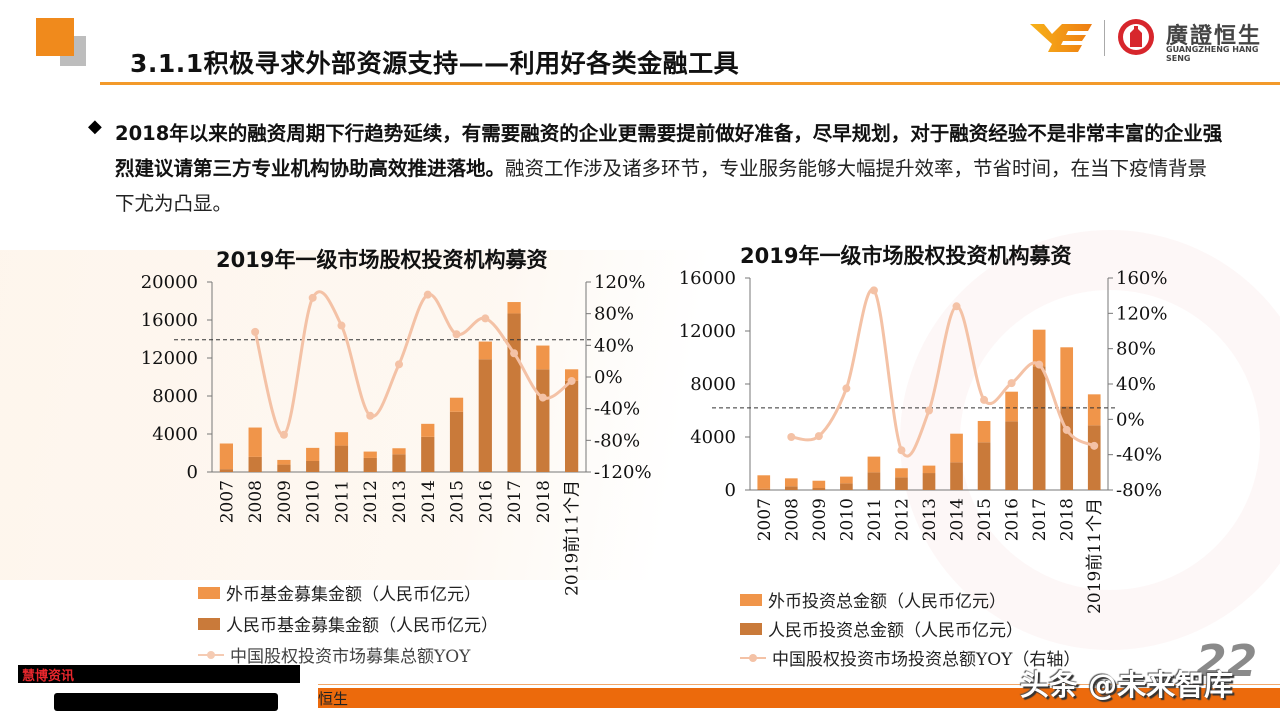 The height and width of the screenshot is (720, 1280). What do you see at coordinates (617, 440) in the screenshot?
I see `right-tick-label: -80%` at bounding box center [617, 440].